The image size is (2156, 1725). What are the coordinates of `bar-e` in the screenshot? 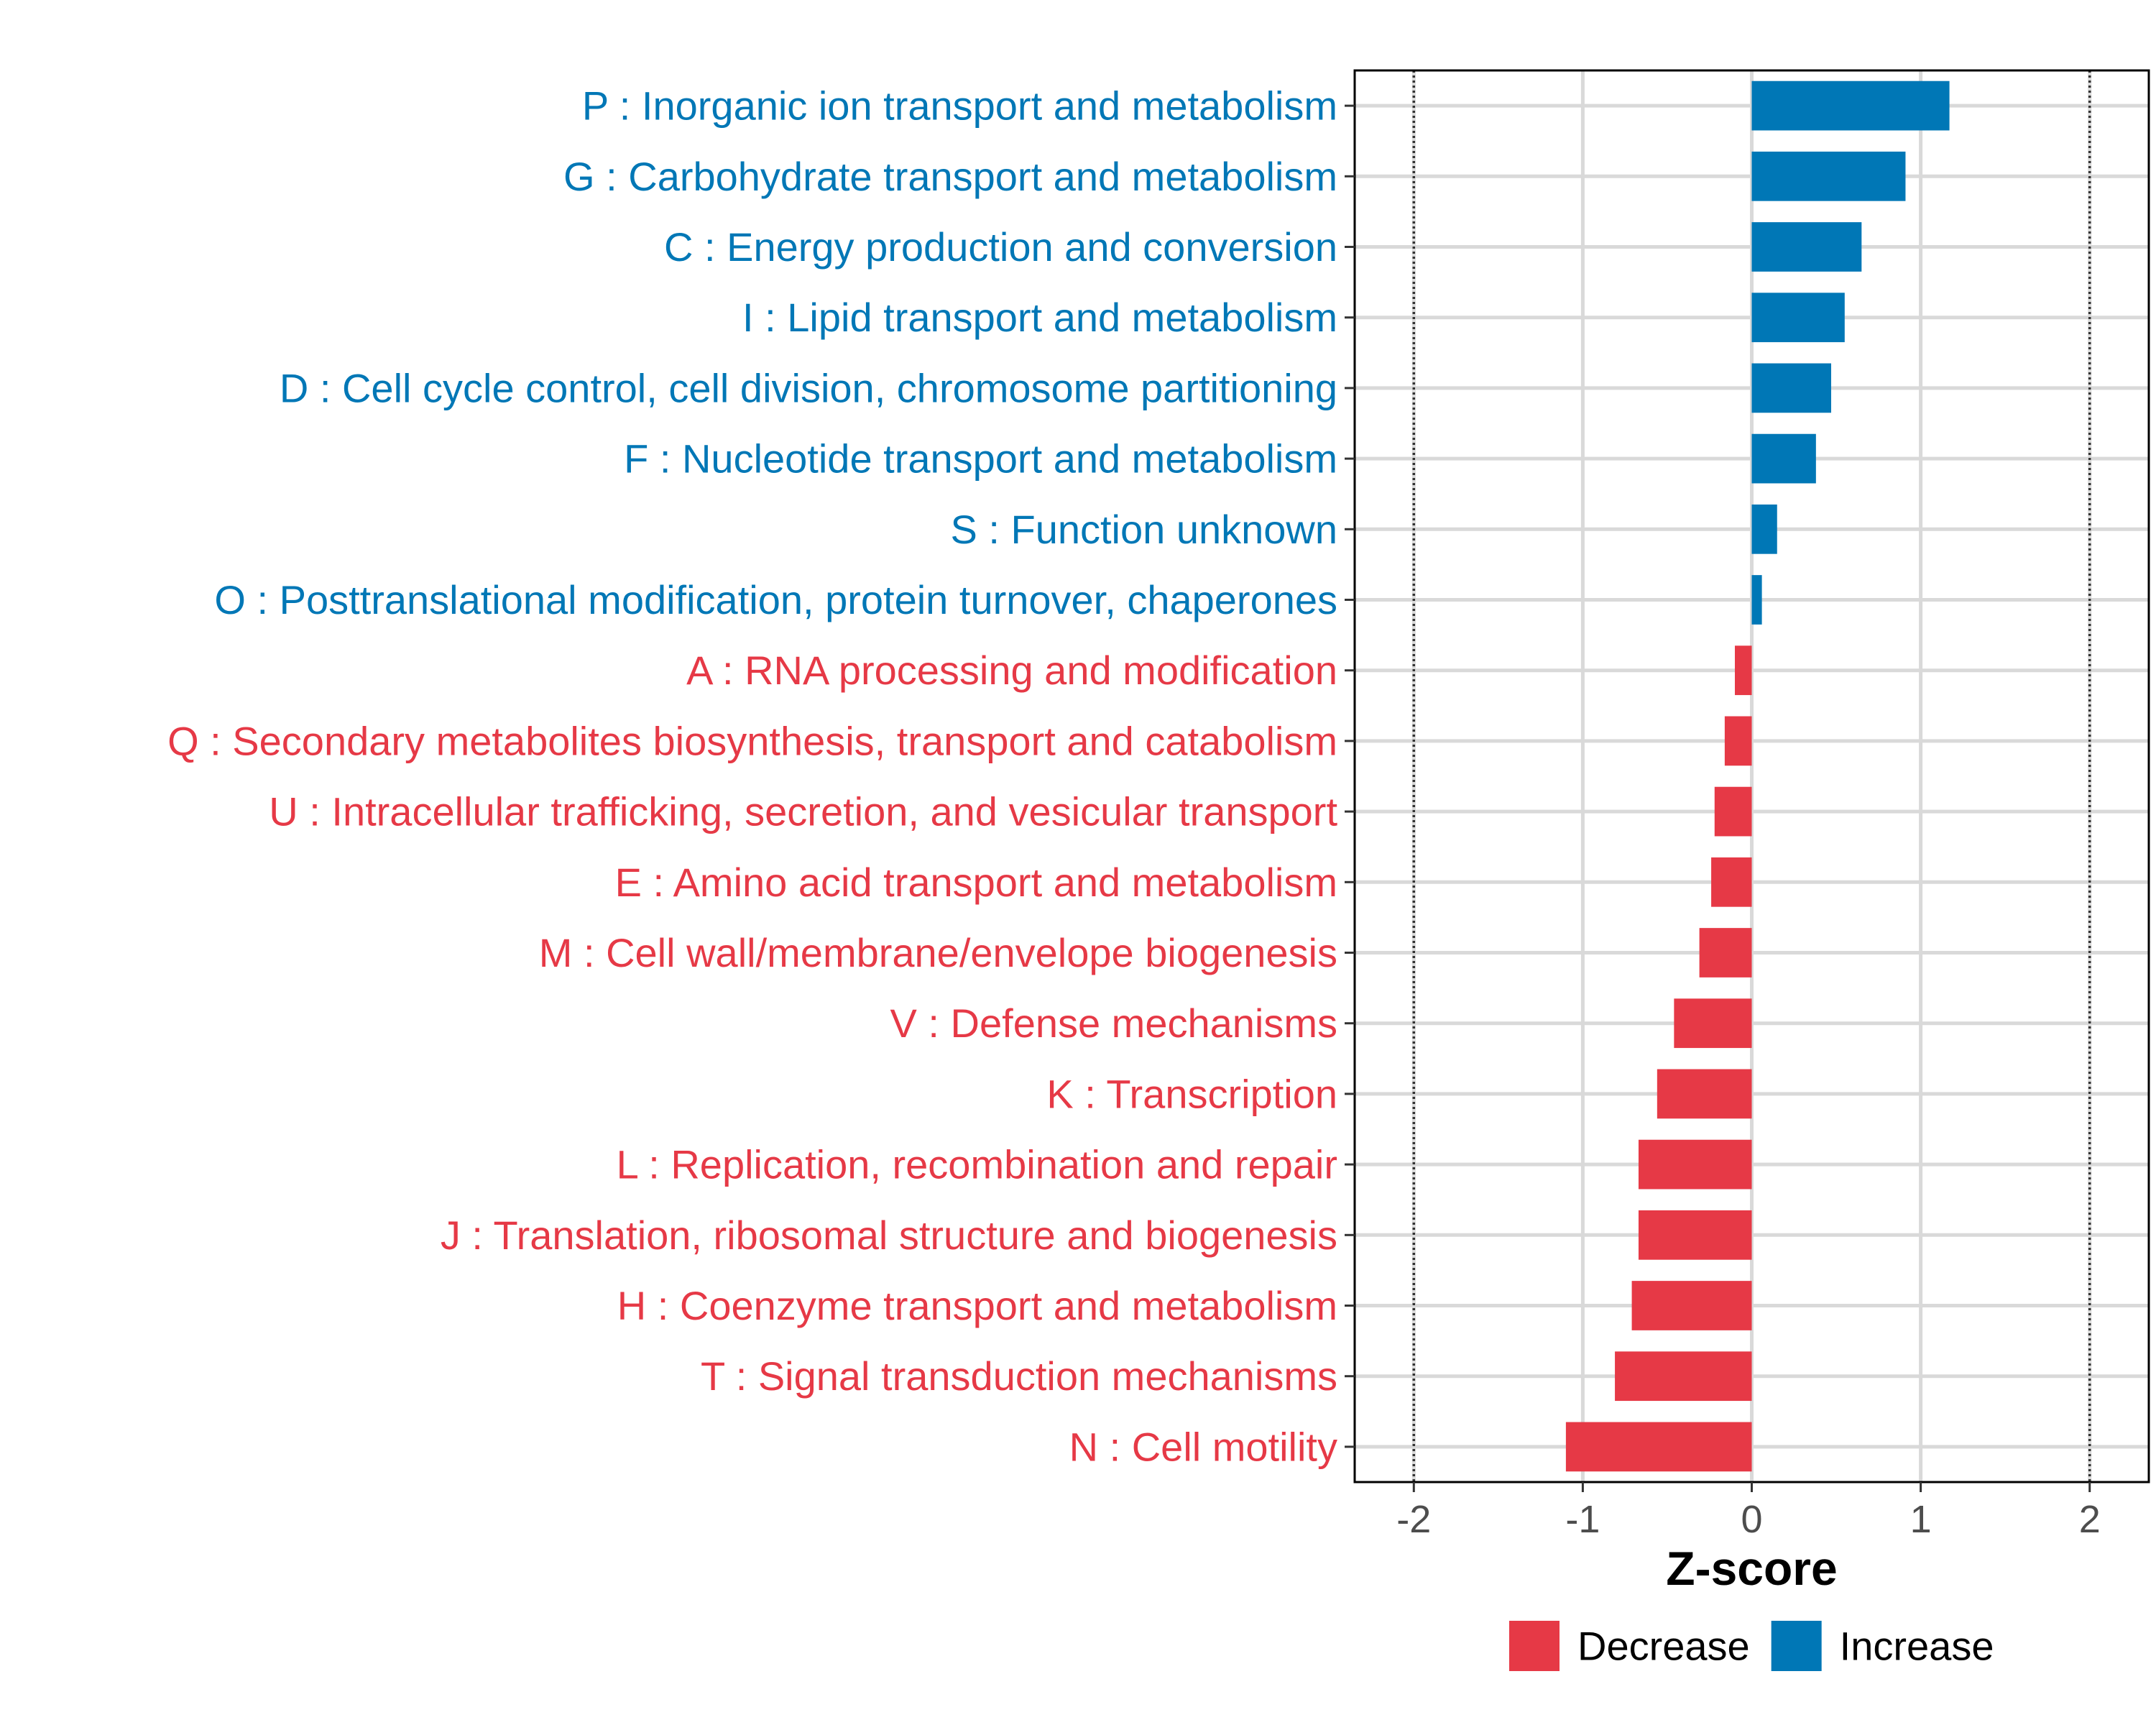 It's located at (1732, 882).